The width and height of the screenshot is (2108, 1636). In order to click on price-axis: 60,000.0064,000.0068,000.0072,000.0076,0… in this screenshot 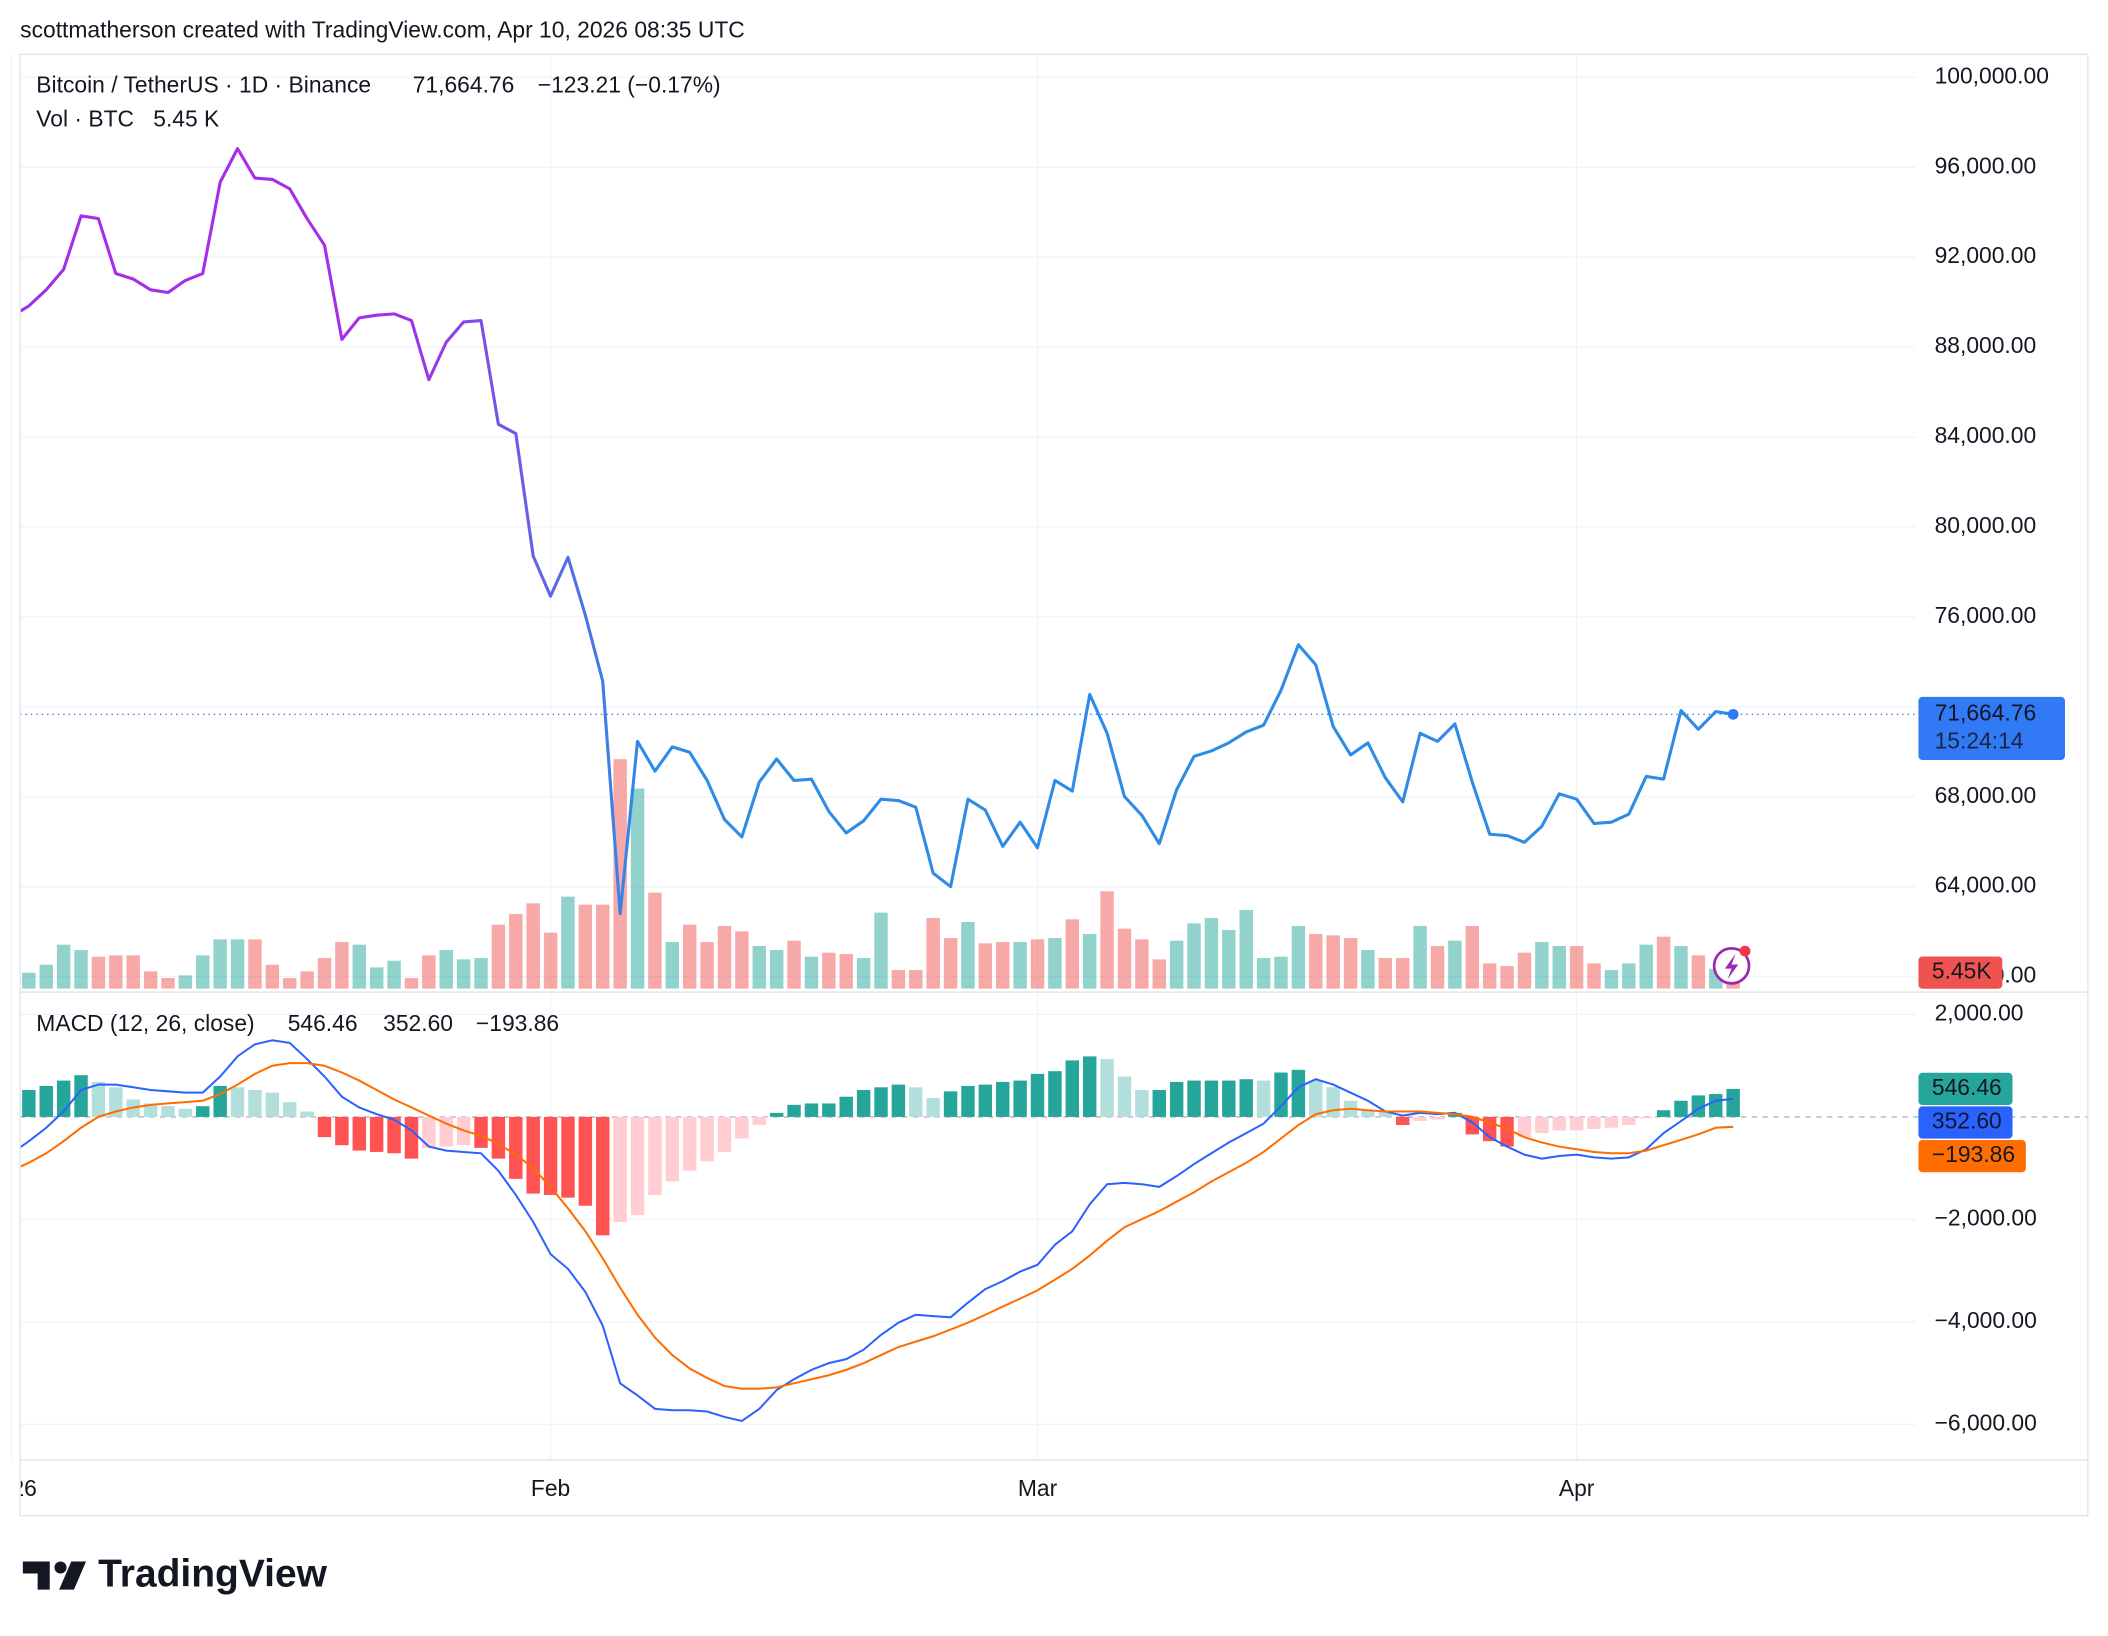, I will do `click(1991, 748)`.